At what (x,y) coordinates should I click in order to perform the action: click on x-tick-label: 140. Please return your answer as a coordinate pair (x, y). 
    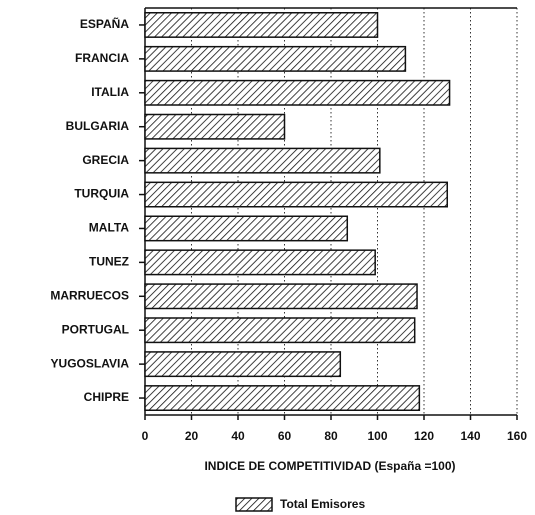
    Looking at the image, I should click on (470, 436).